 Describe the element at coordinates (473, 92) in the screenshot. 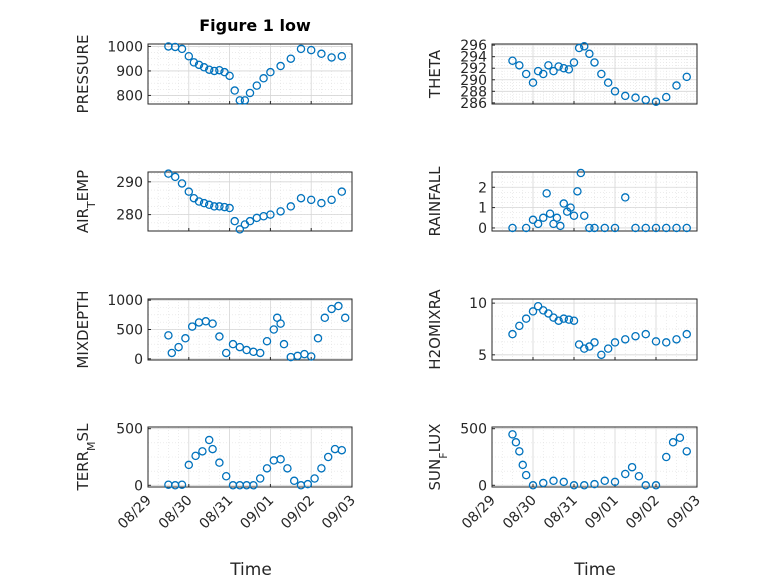

I see `y-tick-label: 288` at that location.